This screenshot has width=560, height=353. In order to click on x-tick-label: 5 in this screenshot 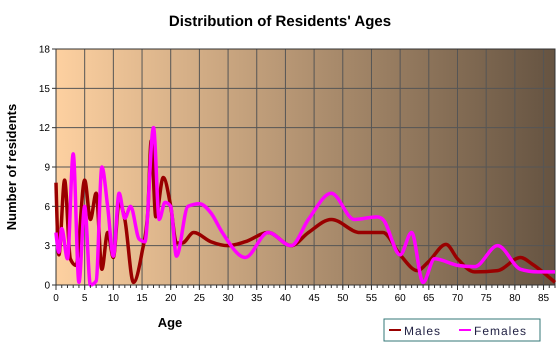, I will do `click(85, 298)`.